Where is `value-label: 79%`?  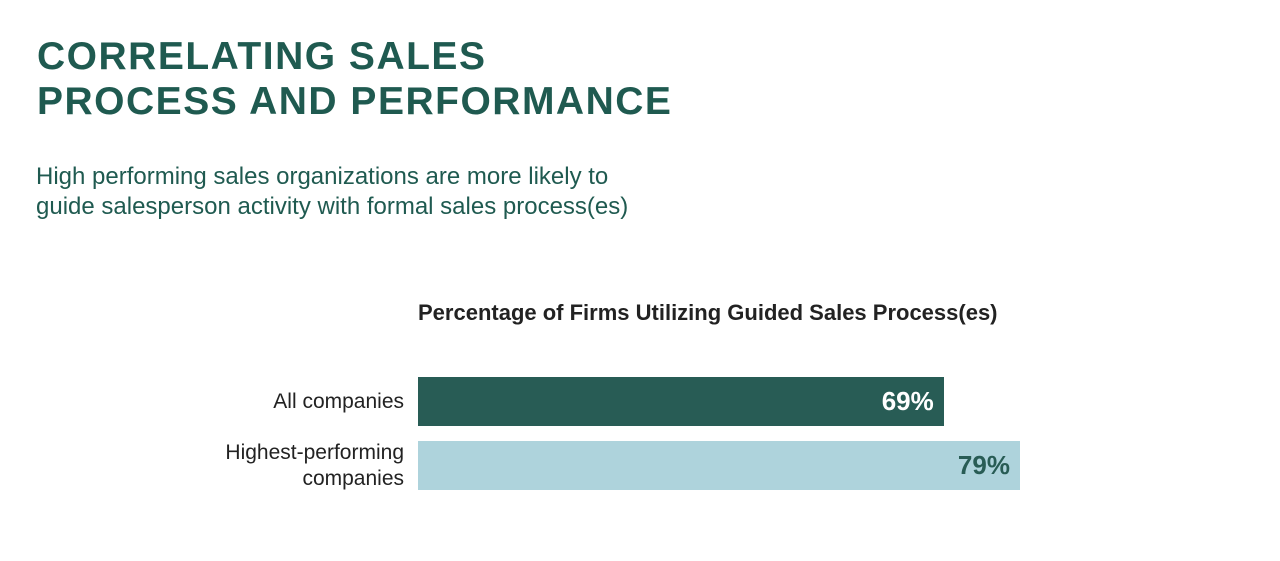
value-label: 79% is located at coordinates (983, 465).